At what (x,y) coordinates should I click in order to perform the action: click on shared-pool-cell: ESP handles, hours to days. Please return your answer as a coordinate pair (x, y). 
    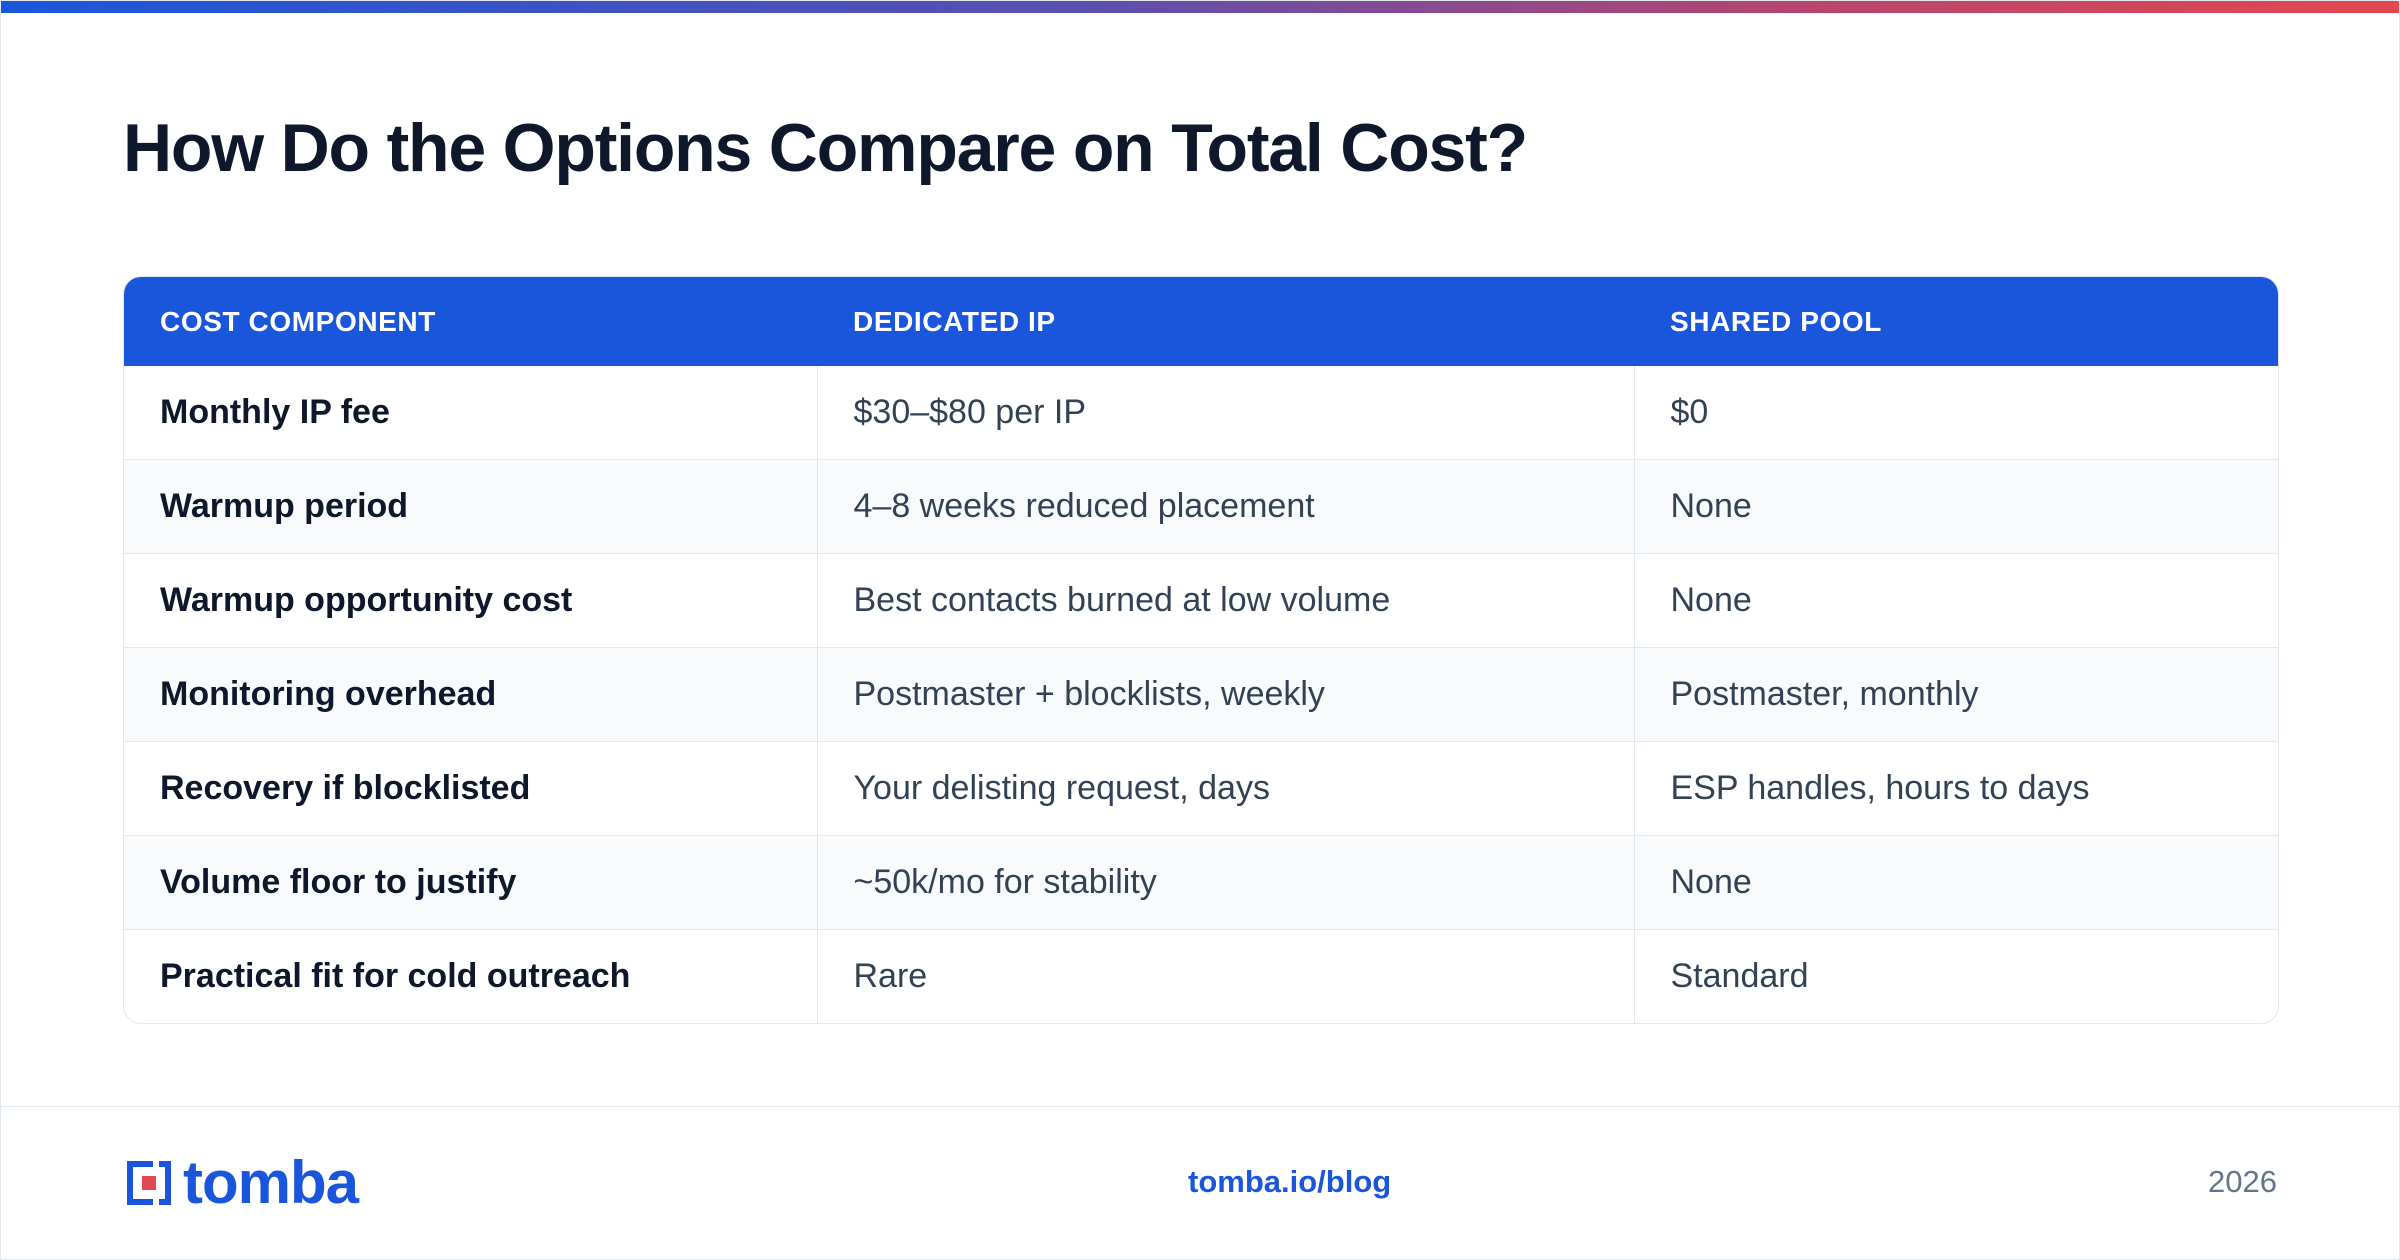
    Looking at the image, I should click on (1956, 788).